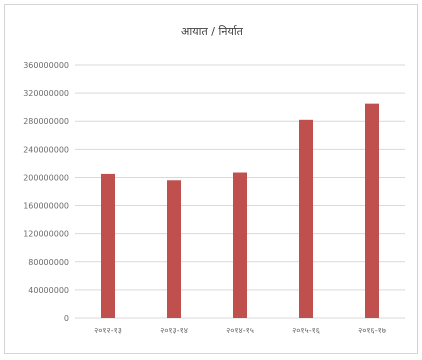 This screenshot has width=422, height=360. What do you see at coordinates (46, 234) in the screenshot?
I see `y-tick-label: 120000000` at bounding box center [46, 234].